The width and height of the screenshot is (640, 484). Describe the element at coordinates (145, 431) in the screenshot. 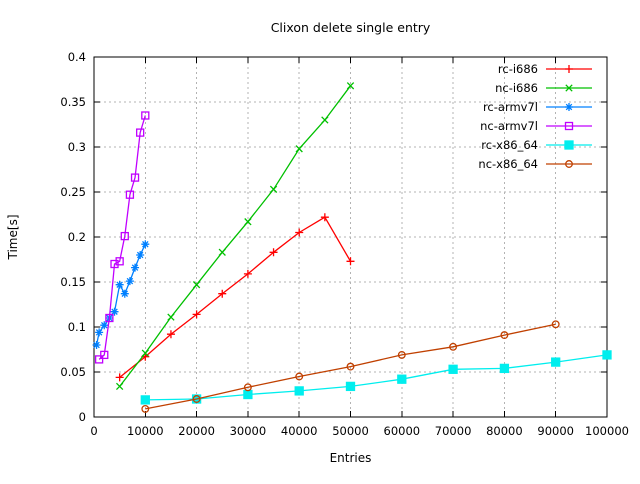

I see `x-tick-label: 10000` at that location.